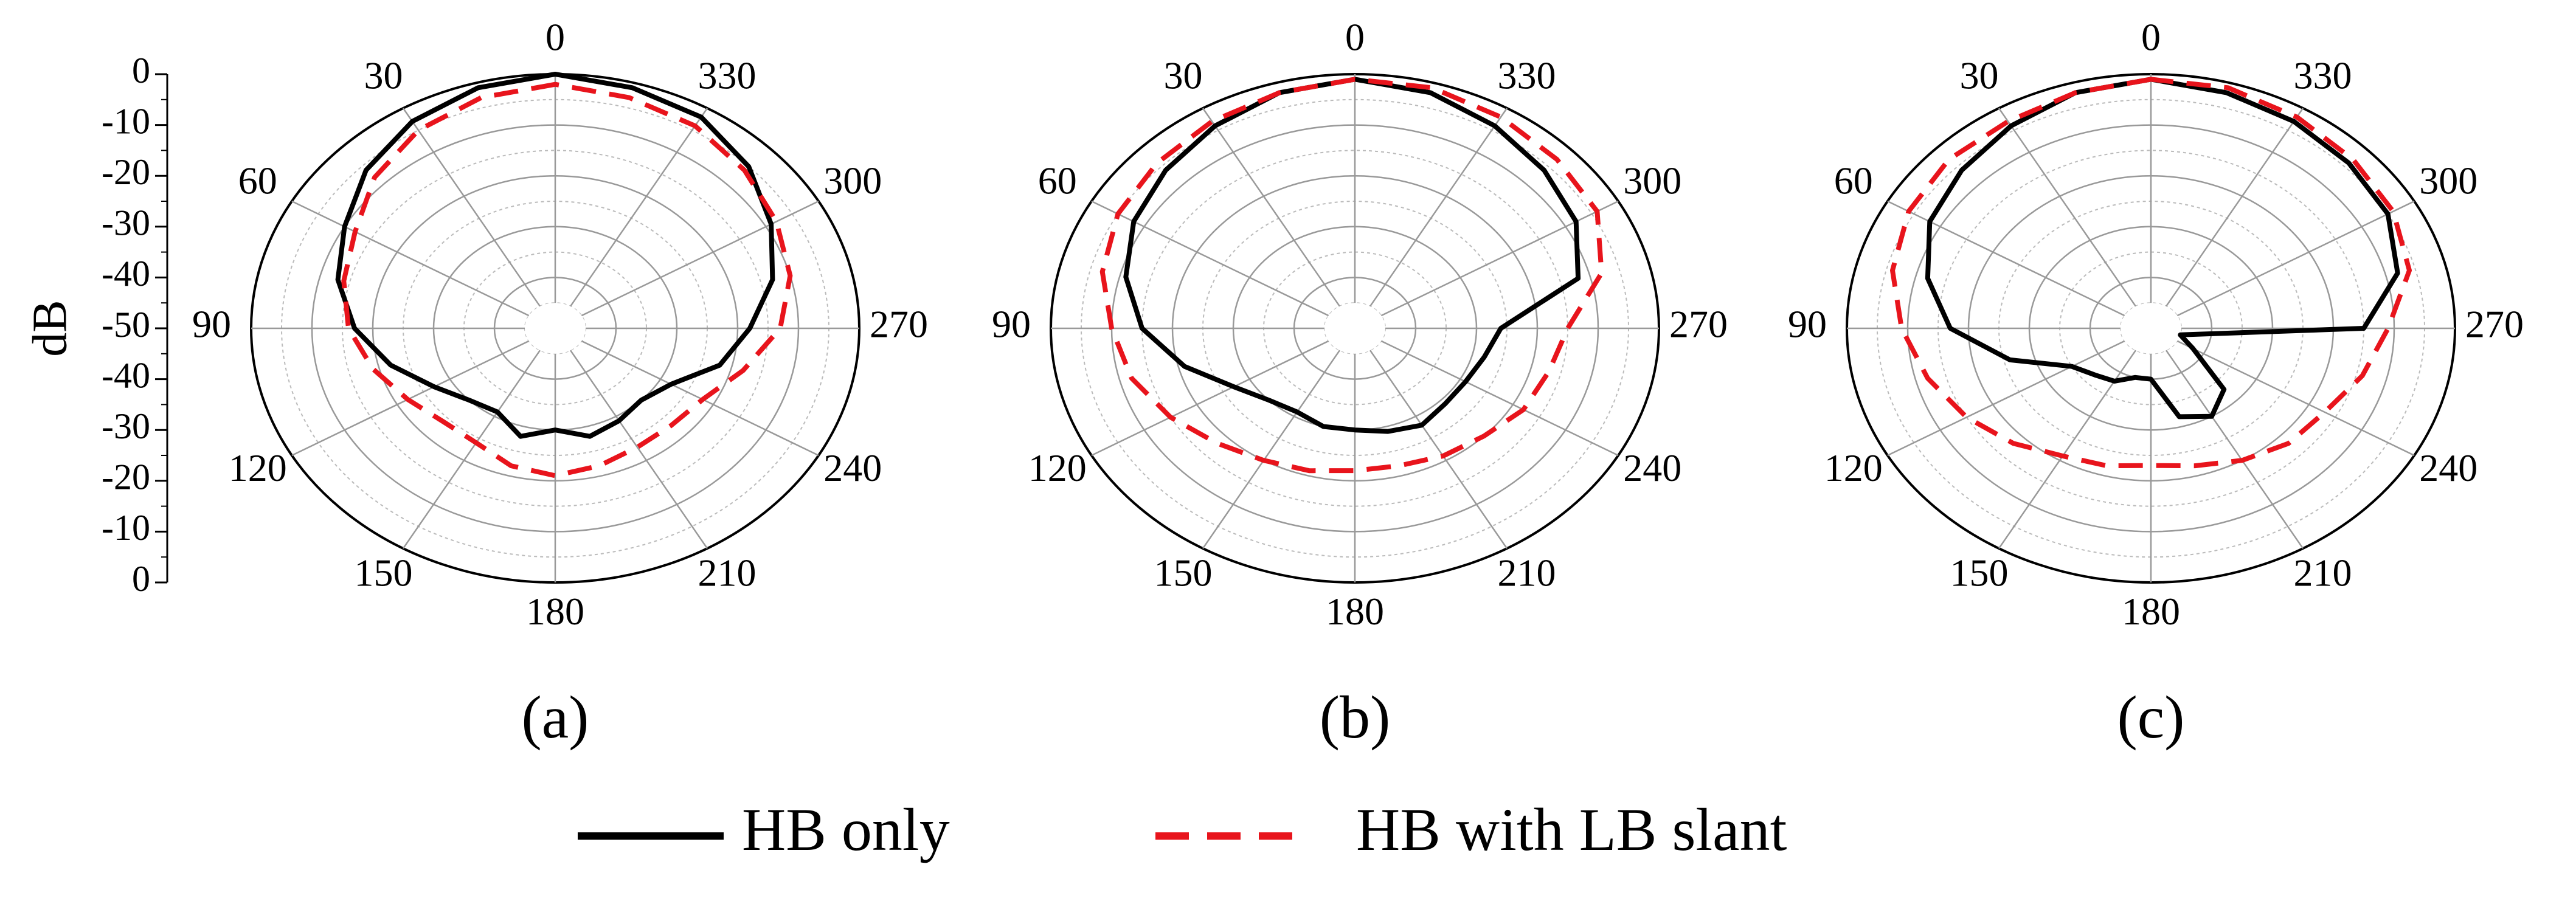 Image resolution: width=2576 pixels, height=898 pixels. What do you see at coordinates (126, 325) in the screenshot?
I see `r-tick-label: -50` at bounding box center [126, 325].